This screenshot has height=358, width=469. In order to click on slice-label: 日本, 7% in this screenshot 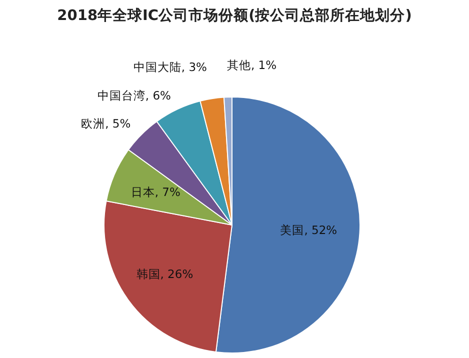, I will do `click(155, 191)`.